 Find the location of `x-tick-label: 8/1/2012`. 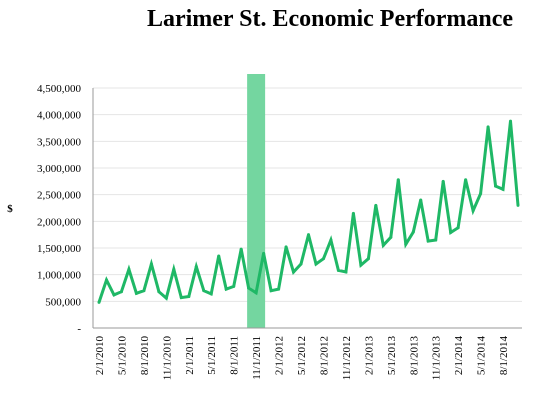

x-tick-label: 8/1/2012 is located at coordinates (324, 355).